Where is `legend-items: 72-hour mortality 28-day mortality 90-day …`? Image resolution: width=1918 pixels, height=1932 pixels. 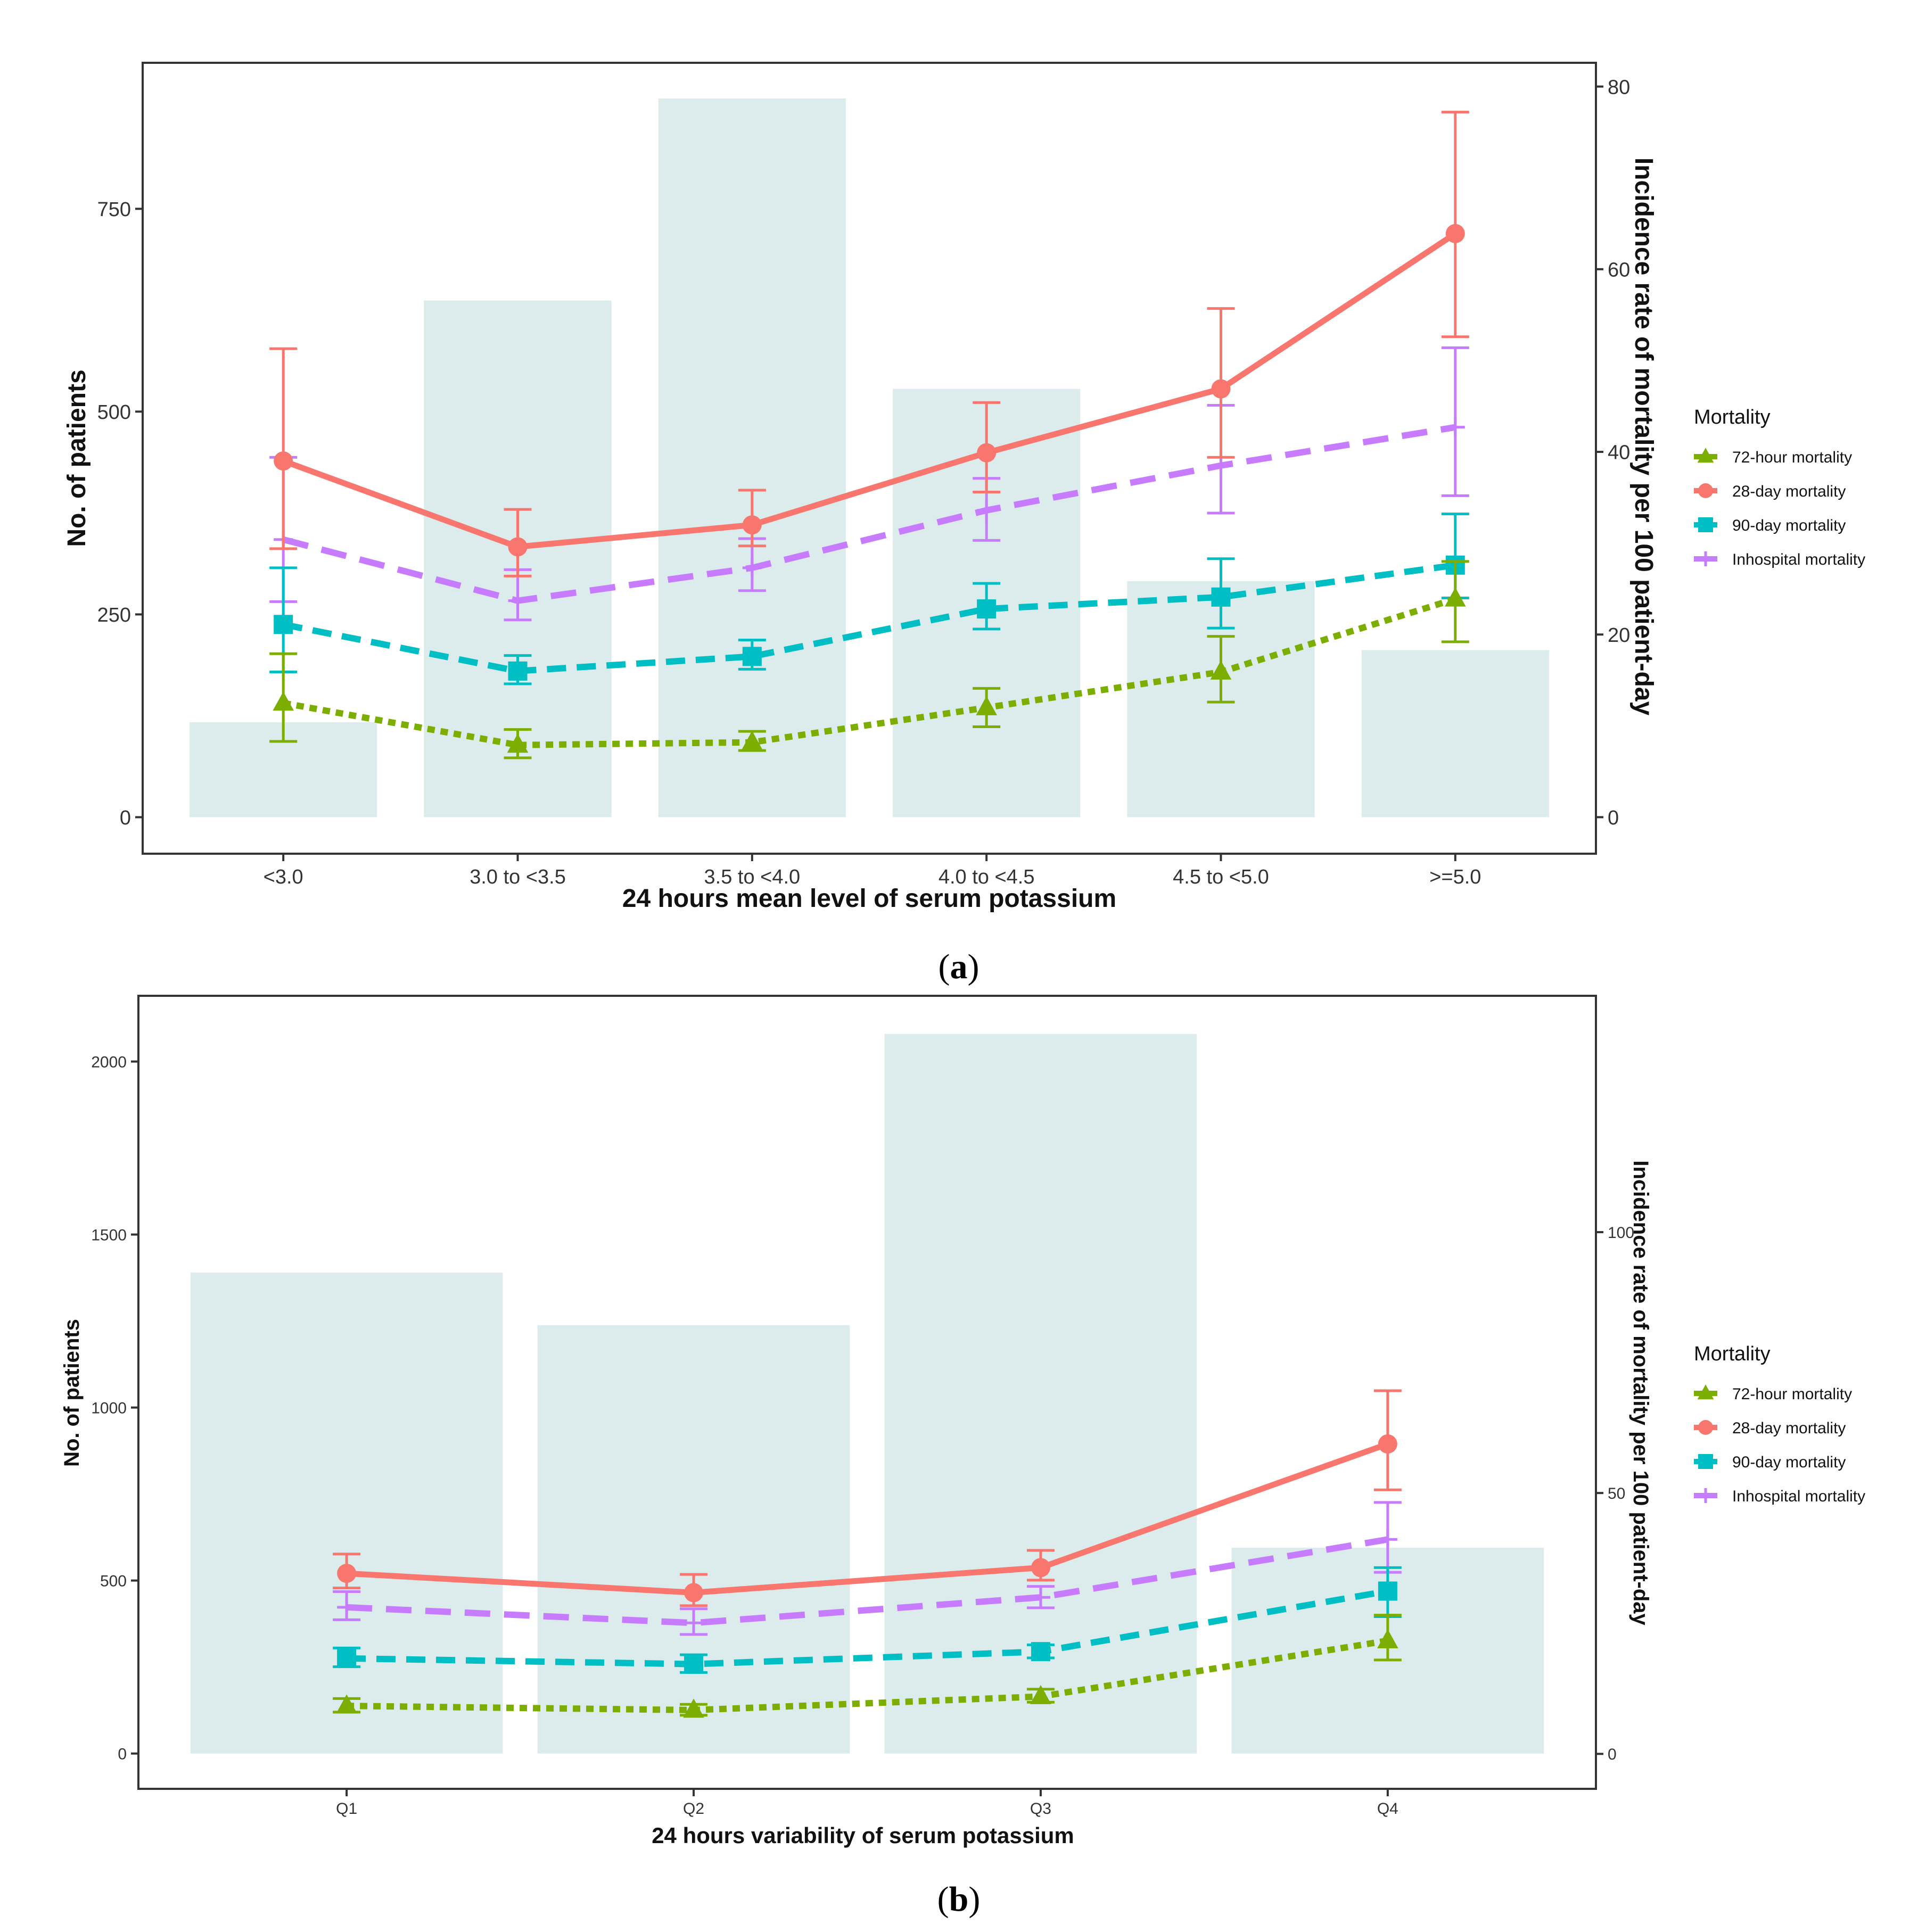
legend-items: 72-hour mortality 28-day mortality 90-day … is located at coordinates (1780, 508).